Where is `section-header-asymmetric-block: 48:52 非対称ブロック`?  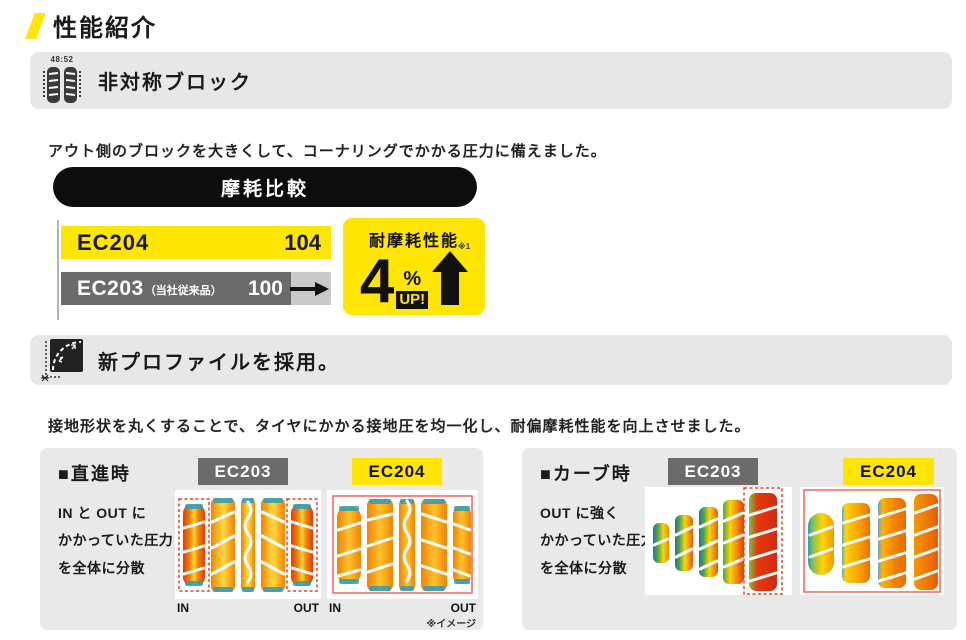
section-header-asymmetric-block: 48:52 非対称ブロック is located at coordinates (491, 80).